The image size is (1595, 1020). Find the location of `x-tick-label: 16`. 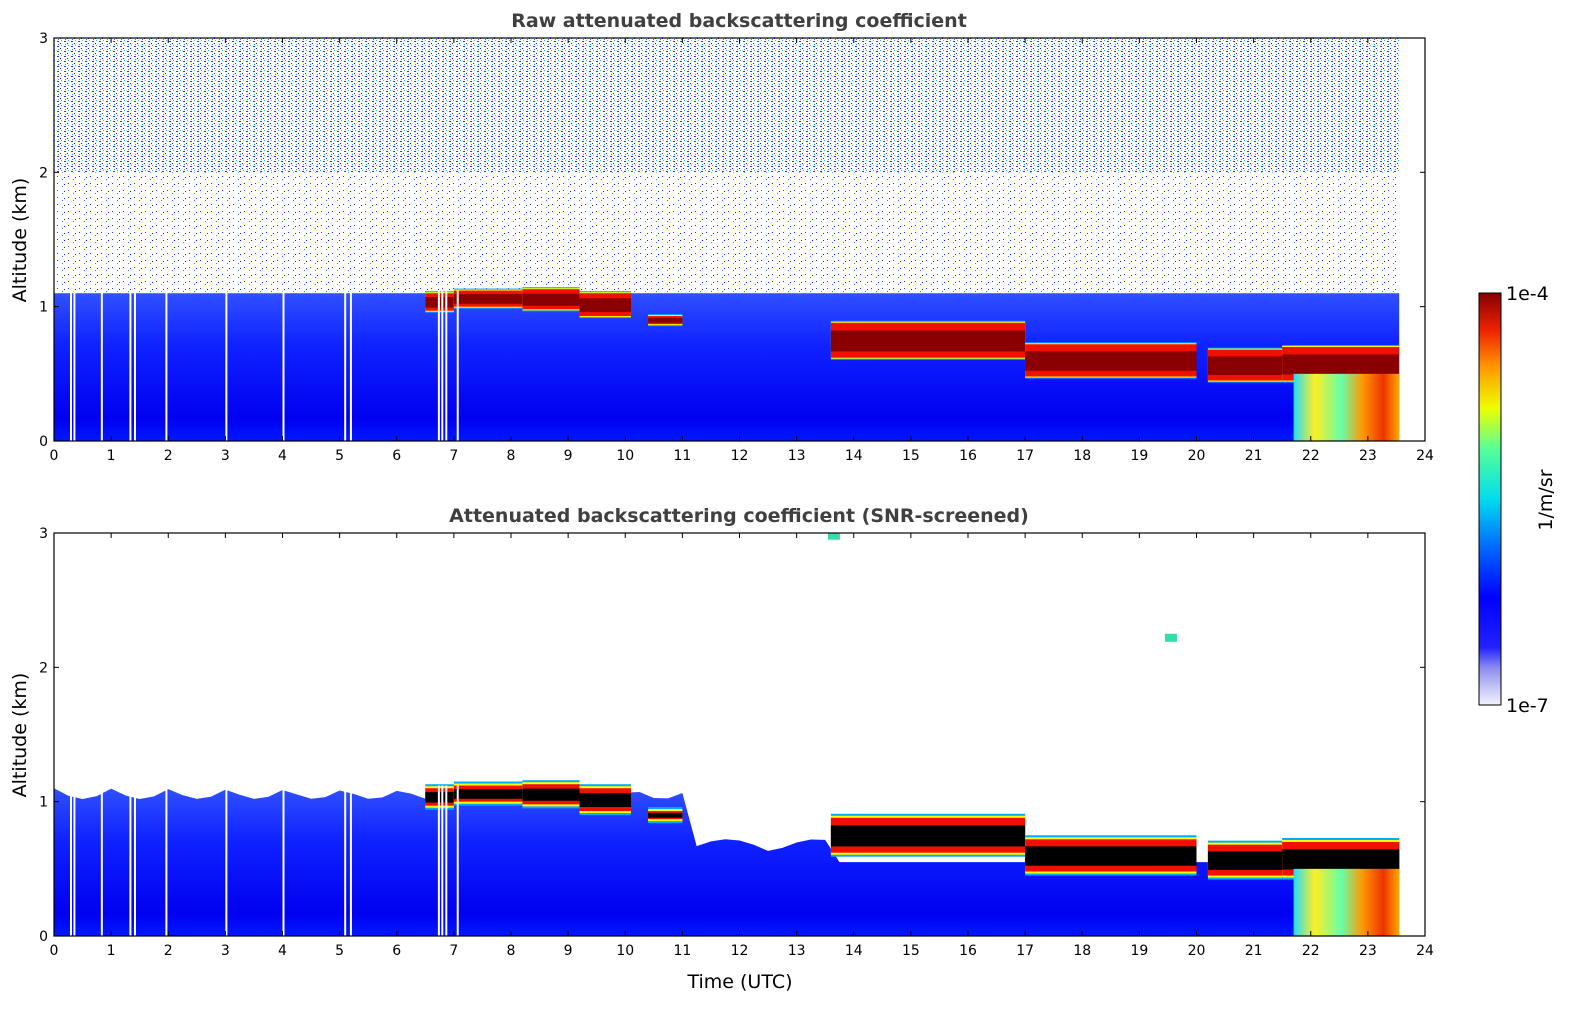

x-tick-label: 16 is located at coordinates (968, 951).